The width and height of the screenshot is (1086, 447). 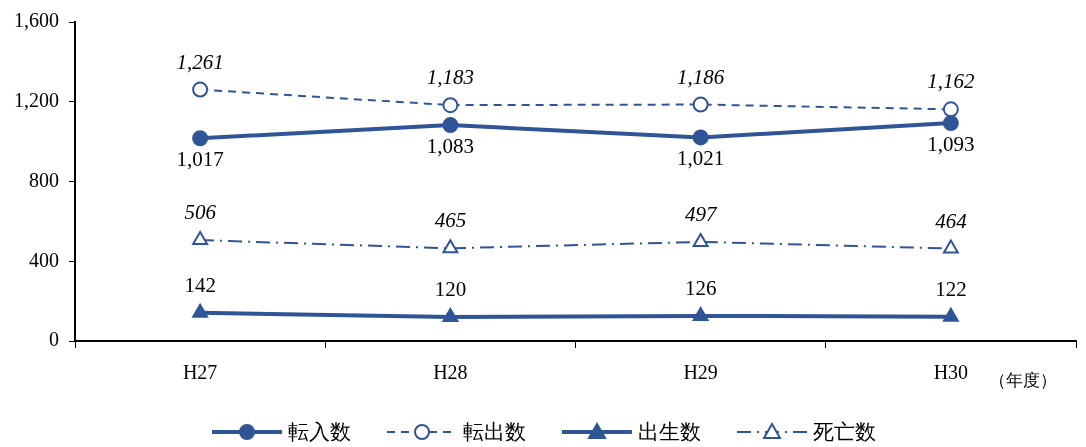 What do you see at coordinates (951, 220) in the screenshot?
I see `data-label: 464` at bounding box center [951, 220].